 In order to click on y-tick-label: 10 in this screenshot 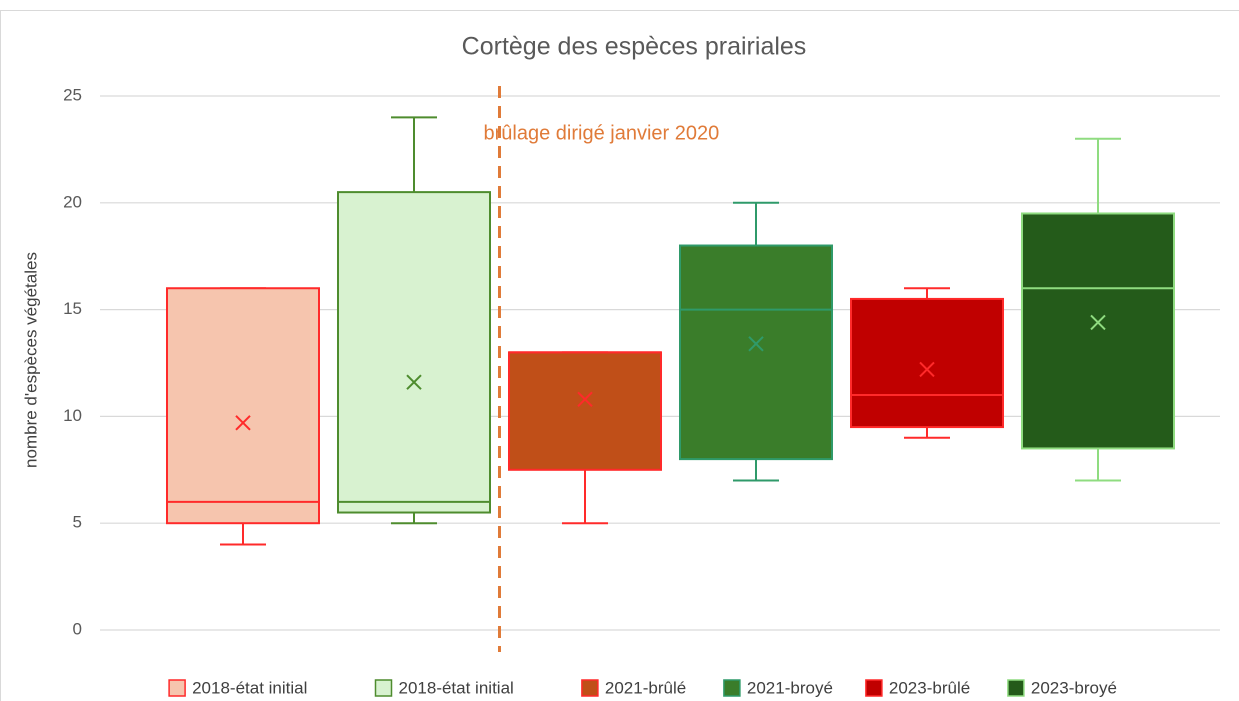, I will do `click(72, 415)`.